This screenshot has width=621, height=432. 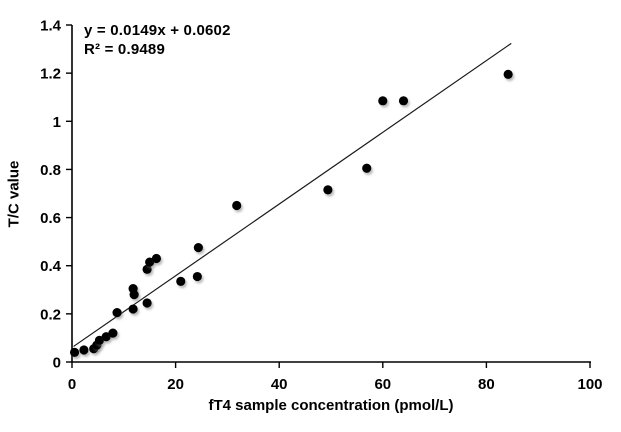 I want to click on x-axis-title: fT4 sample concentration (pmol/L), so click(x=331, y=405).